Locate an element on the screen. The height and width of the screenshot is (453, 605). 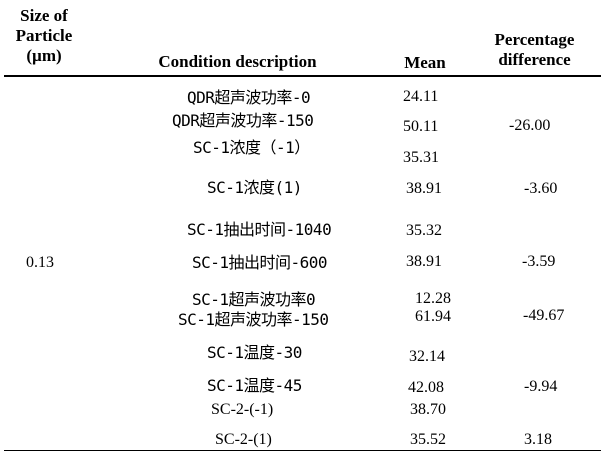
mean-cell: 38.70 is located at coordinates (428, 409).